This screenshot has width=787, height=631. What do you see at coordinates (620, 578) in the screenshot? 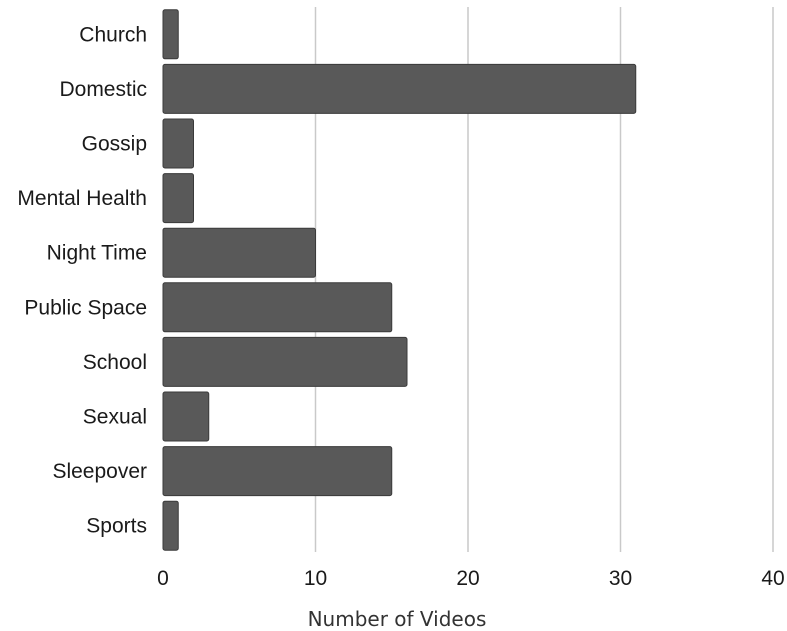
I see `x-tick-label-30: 30` at bounding box center [620, 578].